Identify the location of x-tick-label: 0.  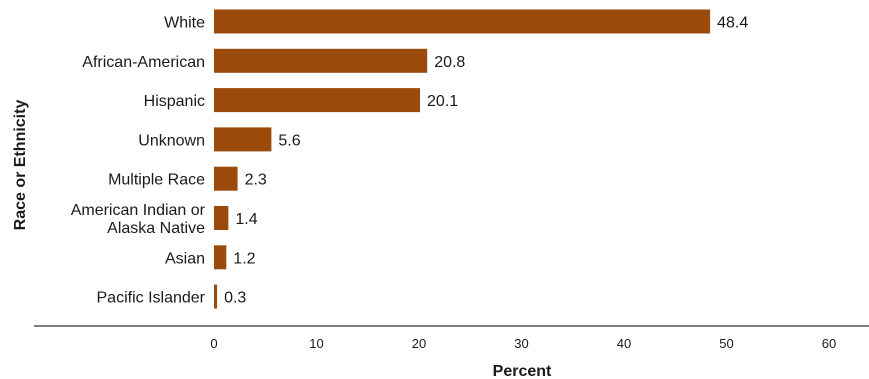
(213, 343).